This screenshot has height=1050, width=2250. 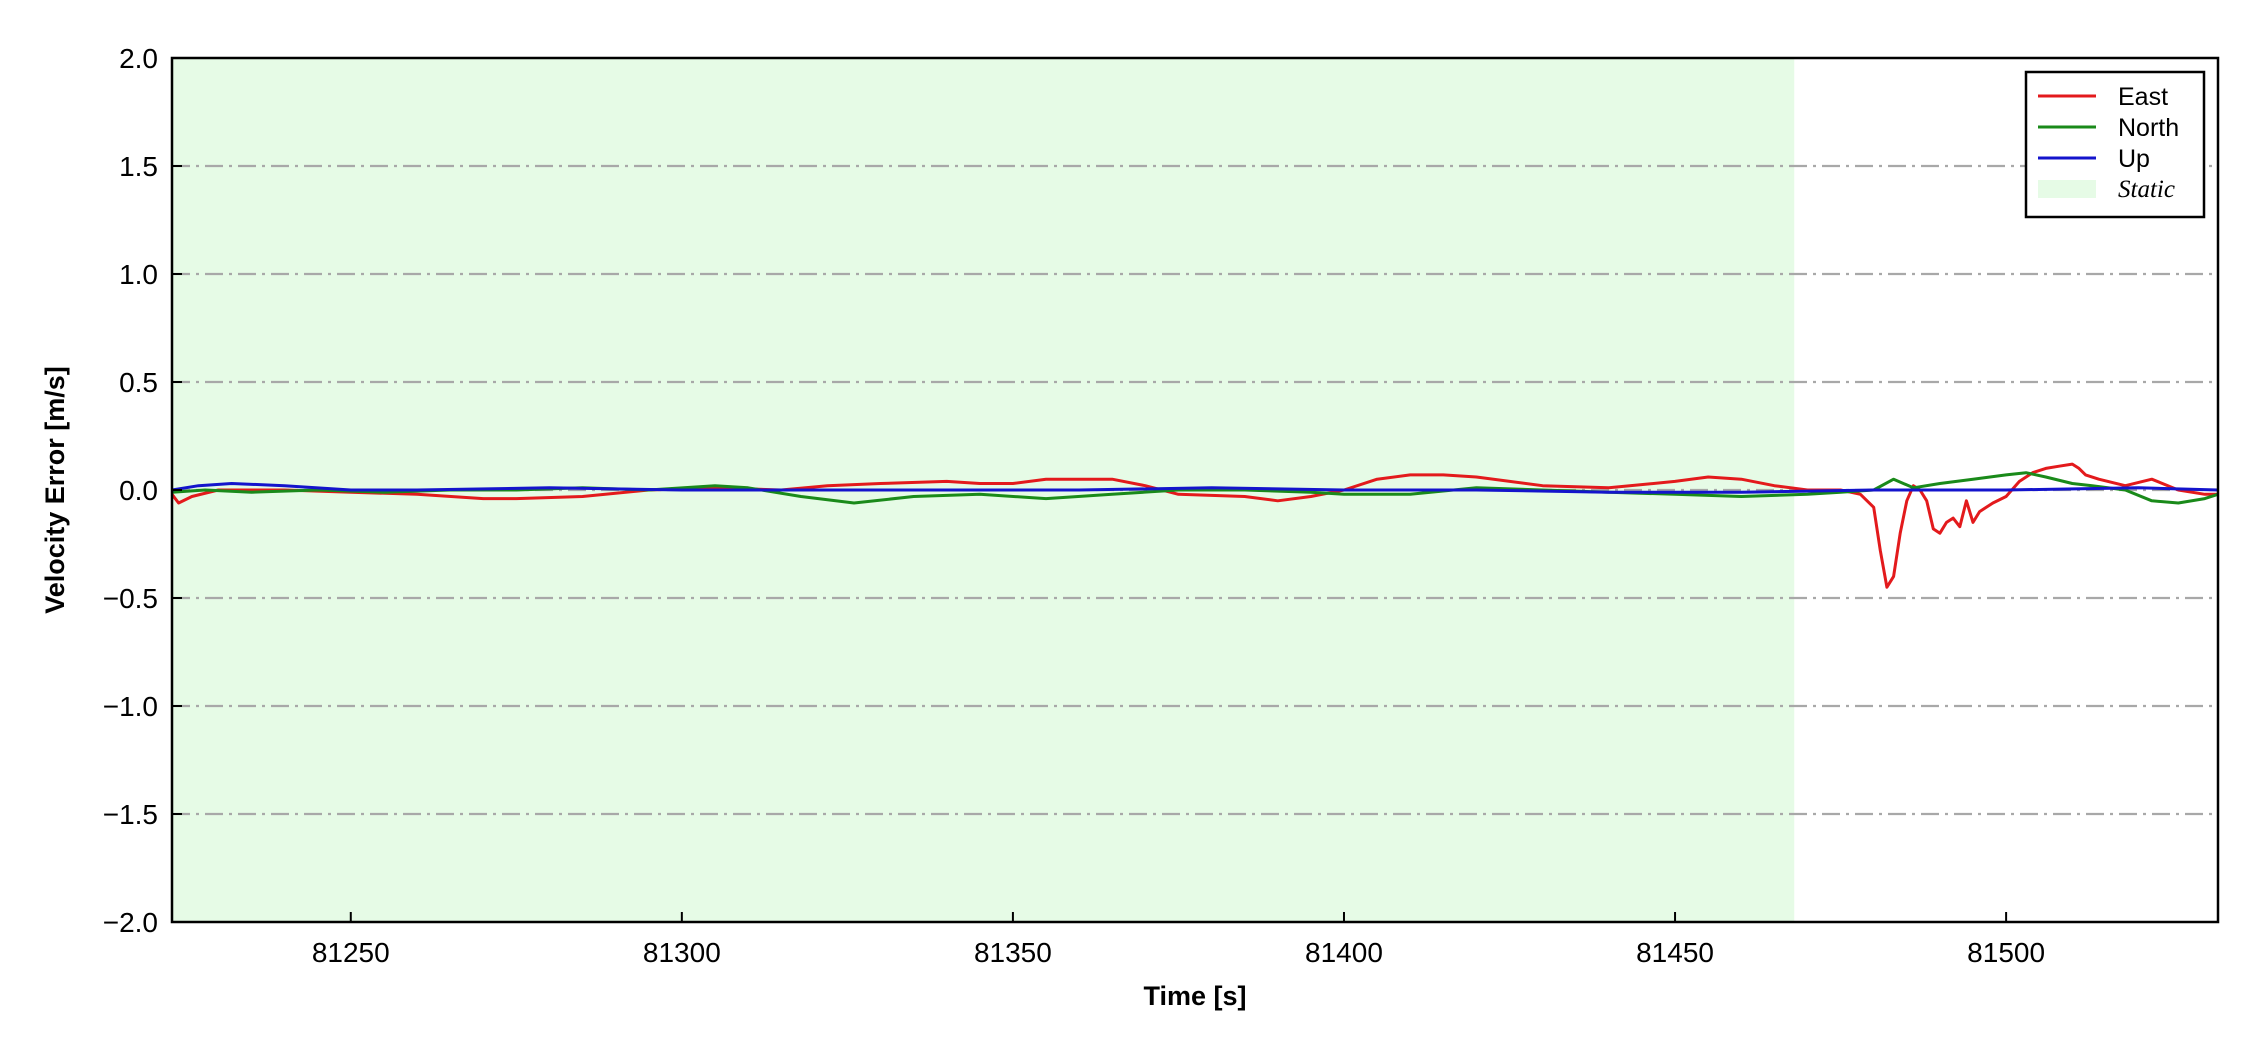 I want to click on y-tick-label: −1.0, so click(x=130, y=706).